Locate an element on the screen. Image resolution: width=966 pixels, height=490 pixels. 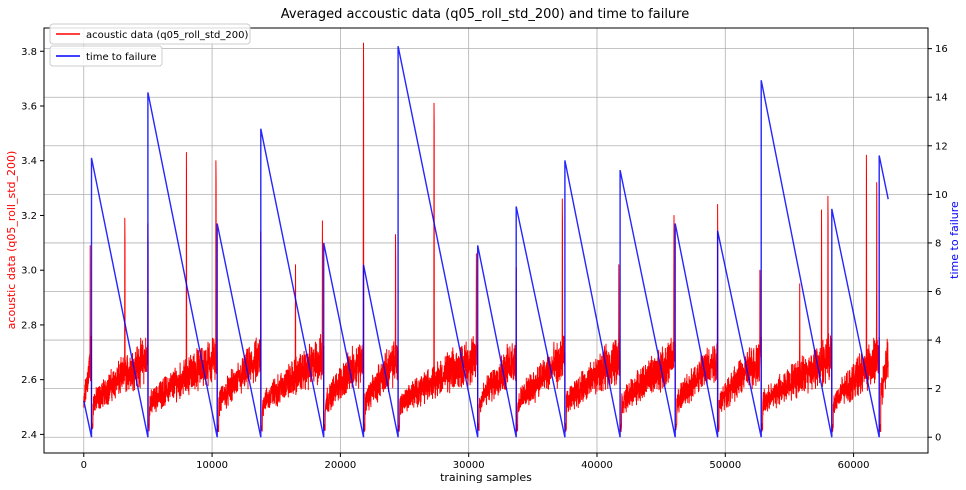
y-axis-right: 0 2 4 6 8 10 12 14 16 is located at coordinates (938, 244).